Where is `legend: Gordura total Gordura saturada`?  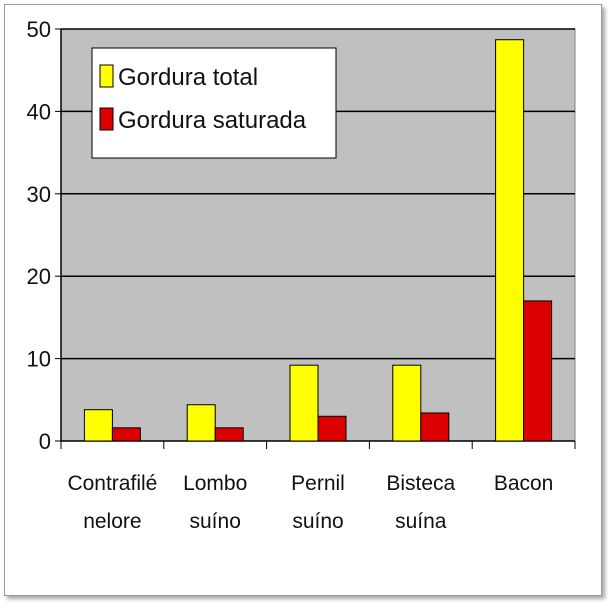 legend: Gordura total Gordura saturada is located at coordinates (214, 103).